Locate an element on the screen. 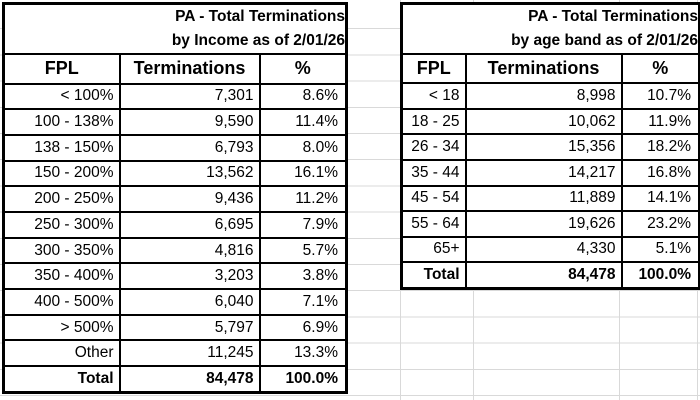 The width and height of the screenshot is (700, 400). table-row: > 500% 5,797 6.9% is located at coordinates (175, 327).